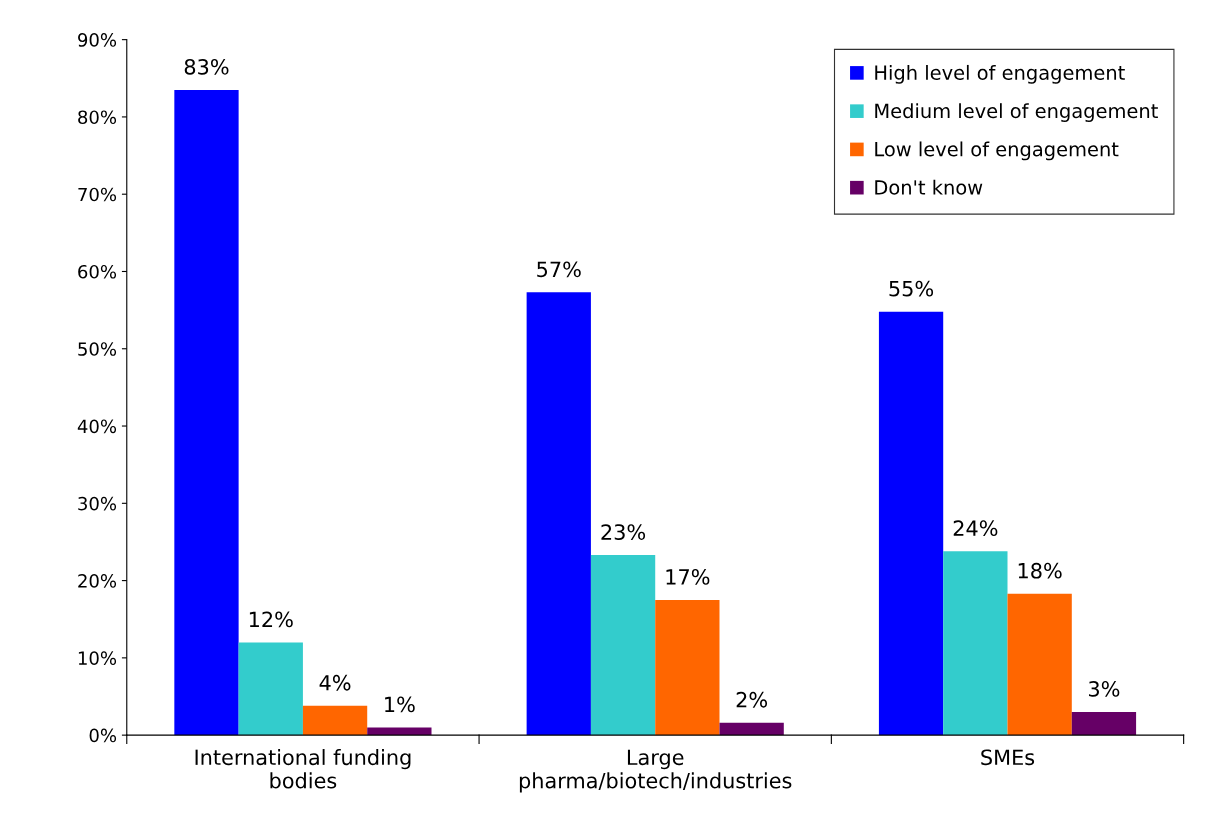 The image size is (1219, 826). I want to click on data-label: 2%, so click(752, 699).